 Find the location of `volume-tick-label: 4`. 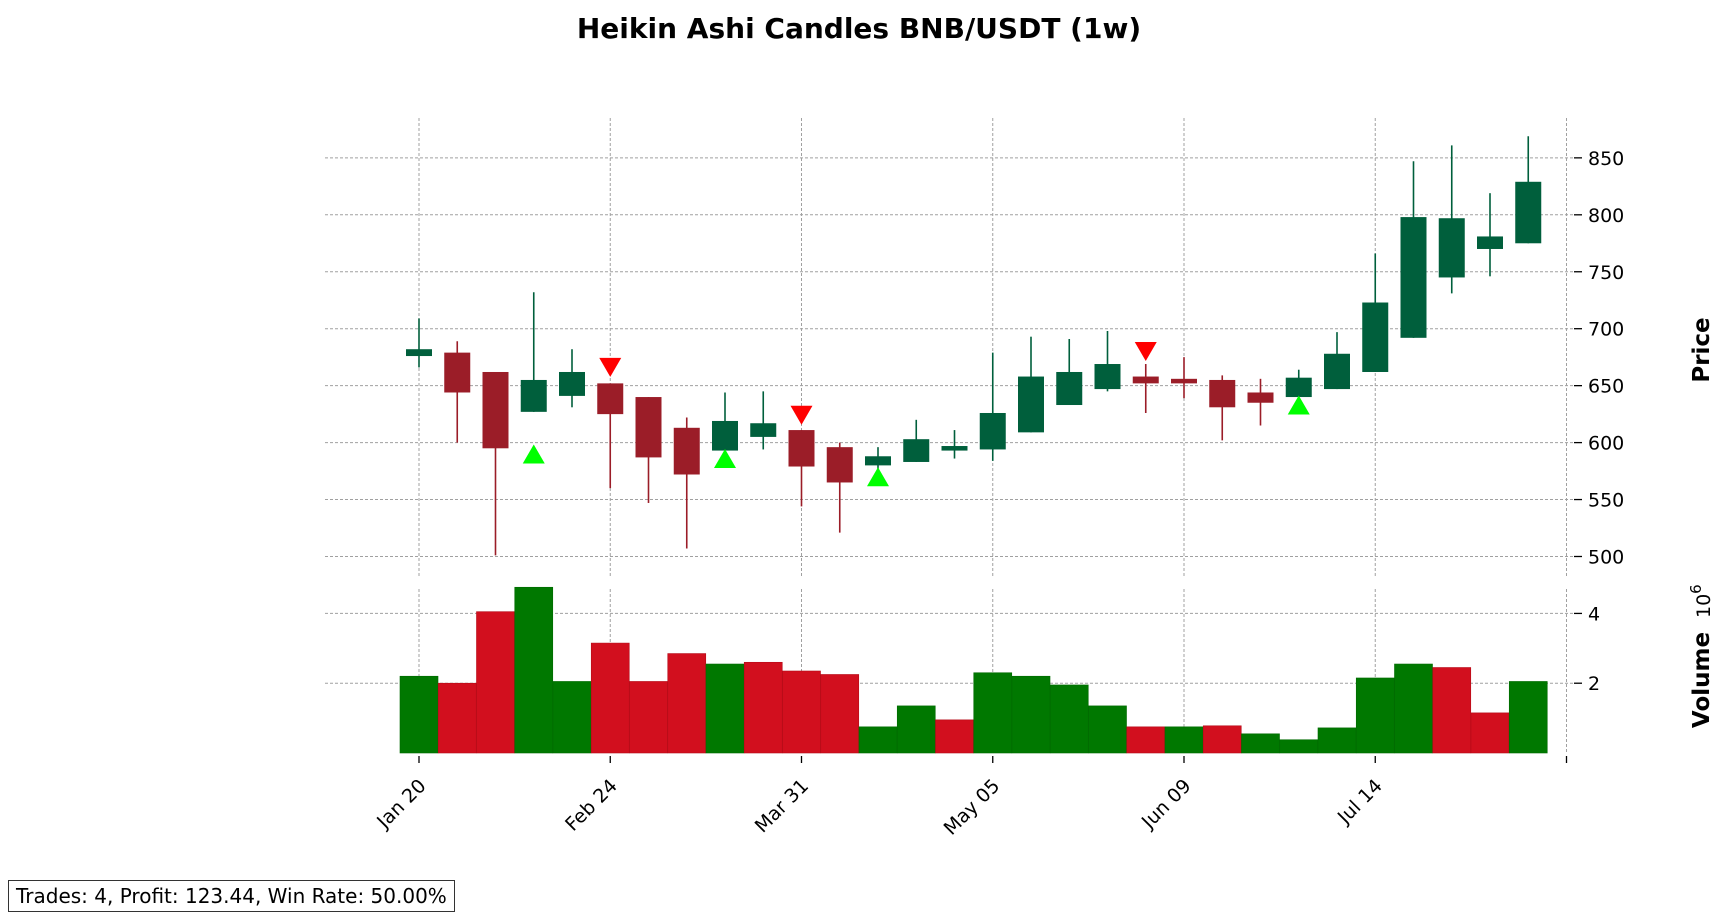

volume-tick-label: 4 is located at coordinates (1594, 614).